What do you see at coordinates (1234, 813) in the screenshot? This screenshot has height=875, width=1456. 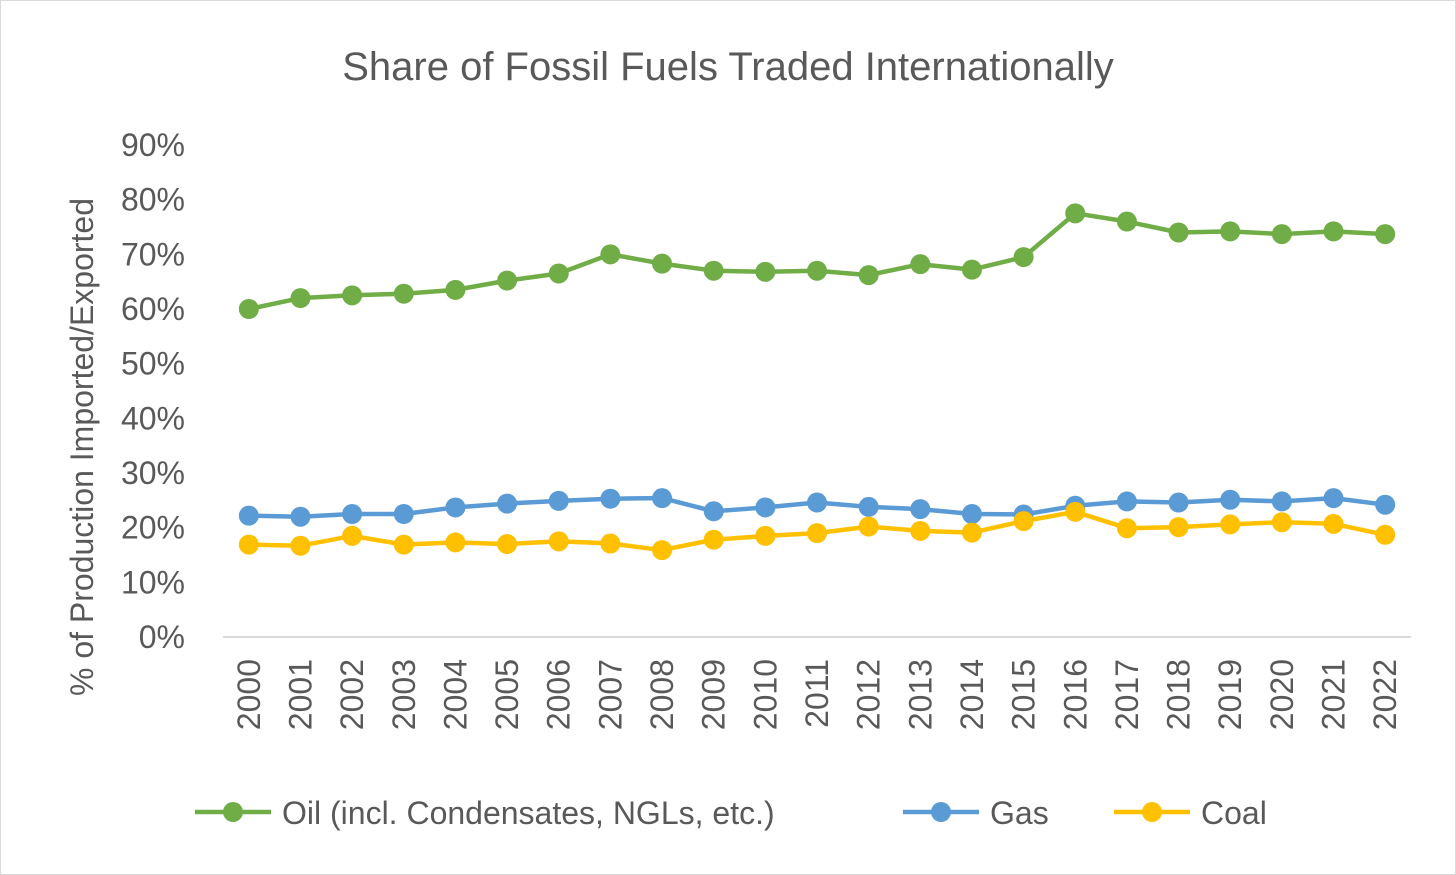 I see `legend-label: Coal` at bounding box center [1234, 813].